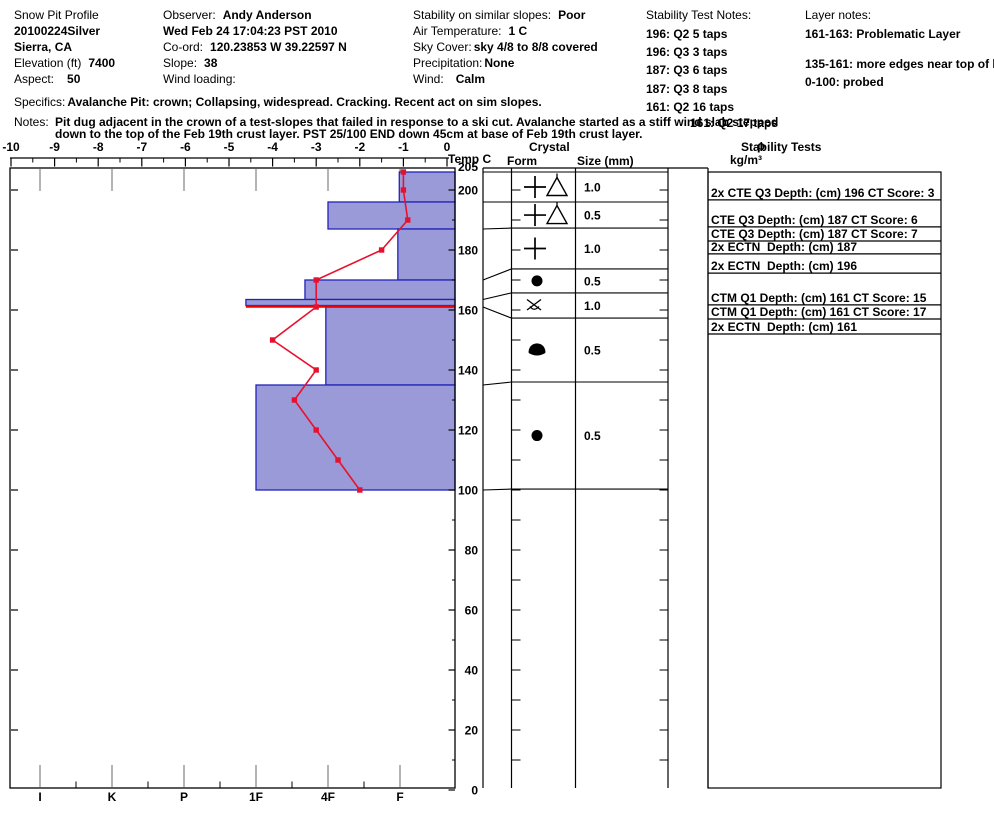 This screenshot has width=994, height=826. What do you see at coordinates (814, 220) in the screenshot?
I see `stability-test-row: CTE Q3 Depth: (cm) 187 CT Score: 6` at bounding box center [814, 220].